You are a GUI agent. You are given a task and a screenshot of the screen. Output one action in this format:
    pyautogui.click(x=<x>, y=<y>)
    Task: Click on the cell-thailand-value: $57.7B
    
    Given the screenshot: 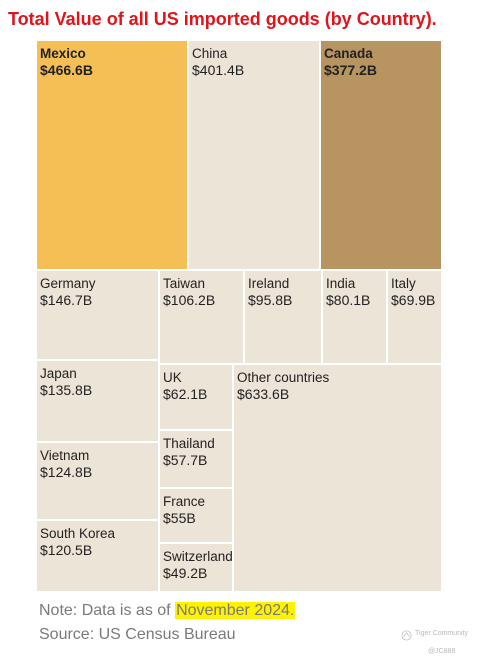 What is the action you would take?
    pyautogui.click(x=185, y=460)
    